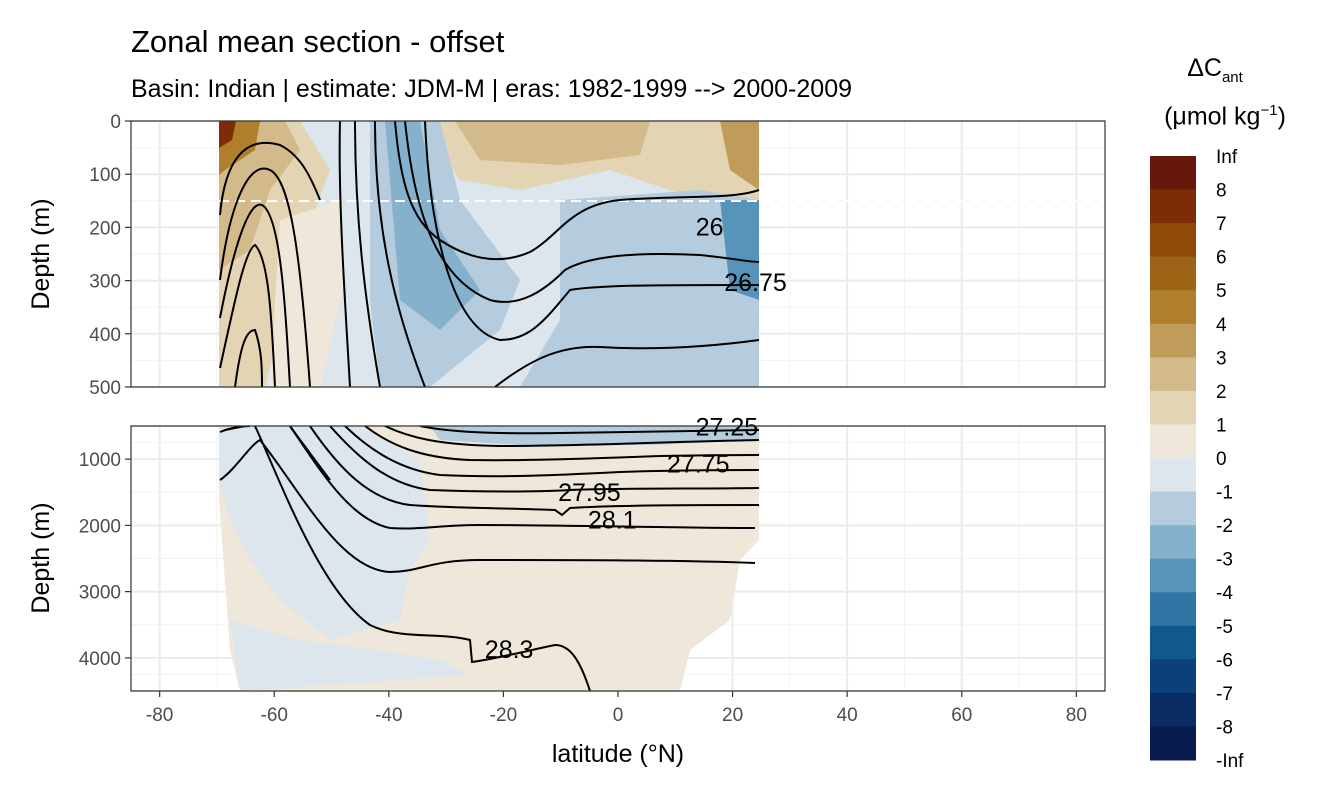  Describe the element at coordinates (41, 253) in the screenshot. I see `y-axis-label-upper: Depth (m)` at that location.